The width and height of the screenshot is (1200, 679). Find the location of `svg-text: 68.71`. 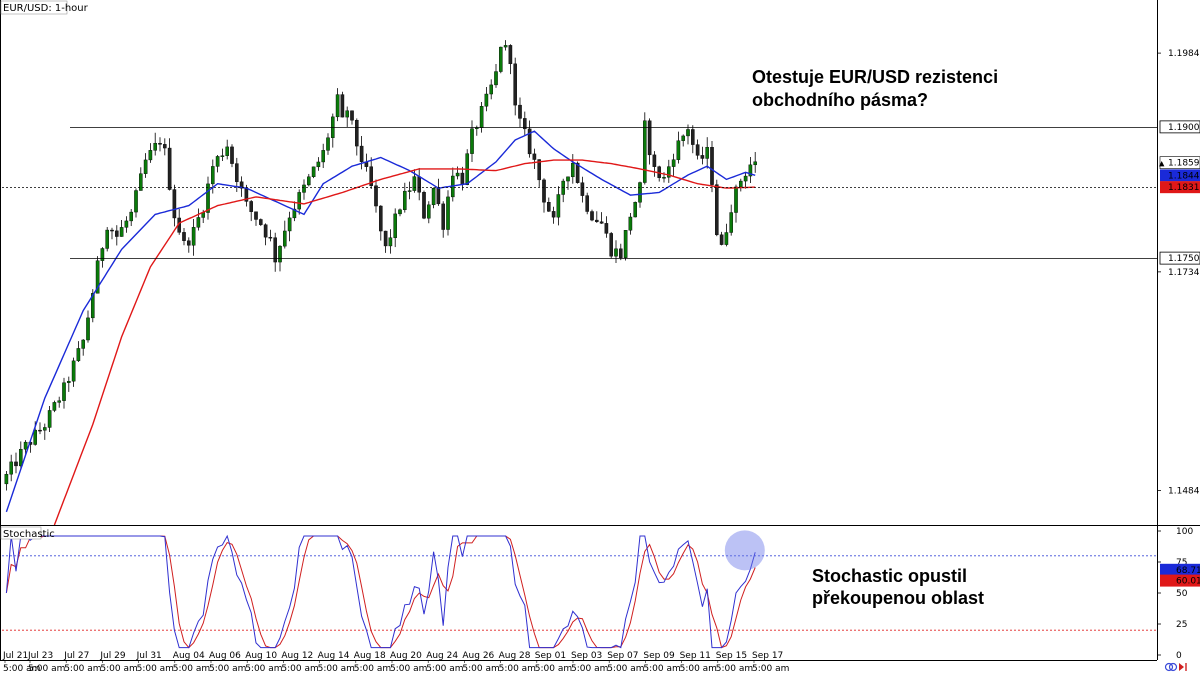

svg-text: 68.71 is located at coordinates (1188, 571).